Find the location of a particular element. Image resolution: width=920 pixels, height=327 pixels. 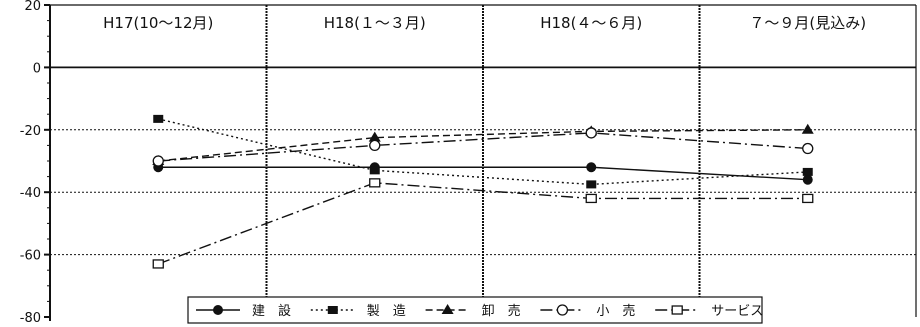

period-label: ７～９月(見込み) is located at coordinates (807, 23).